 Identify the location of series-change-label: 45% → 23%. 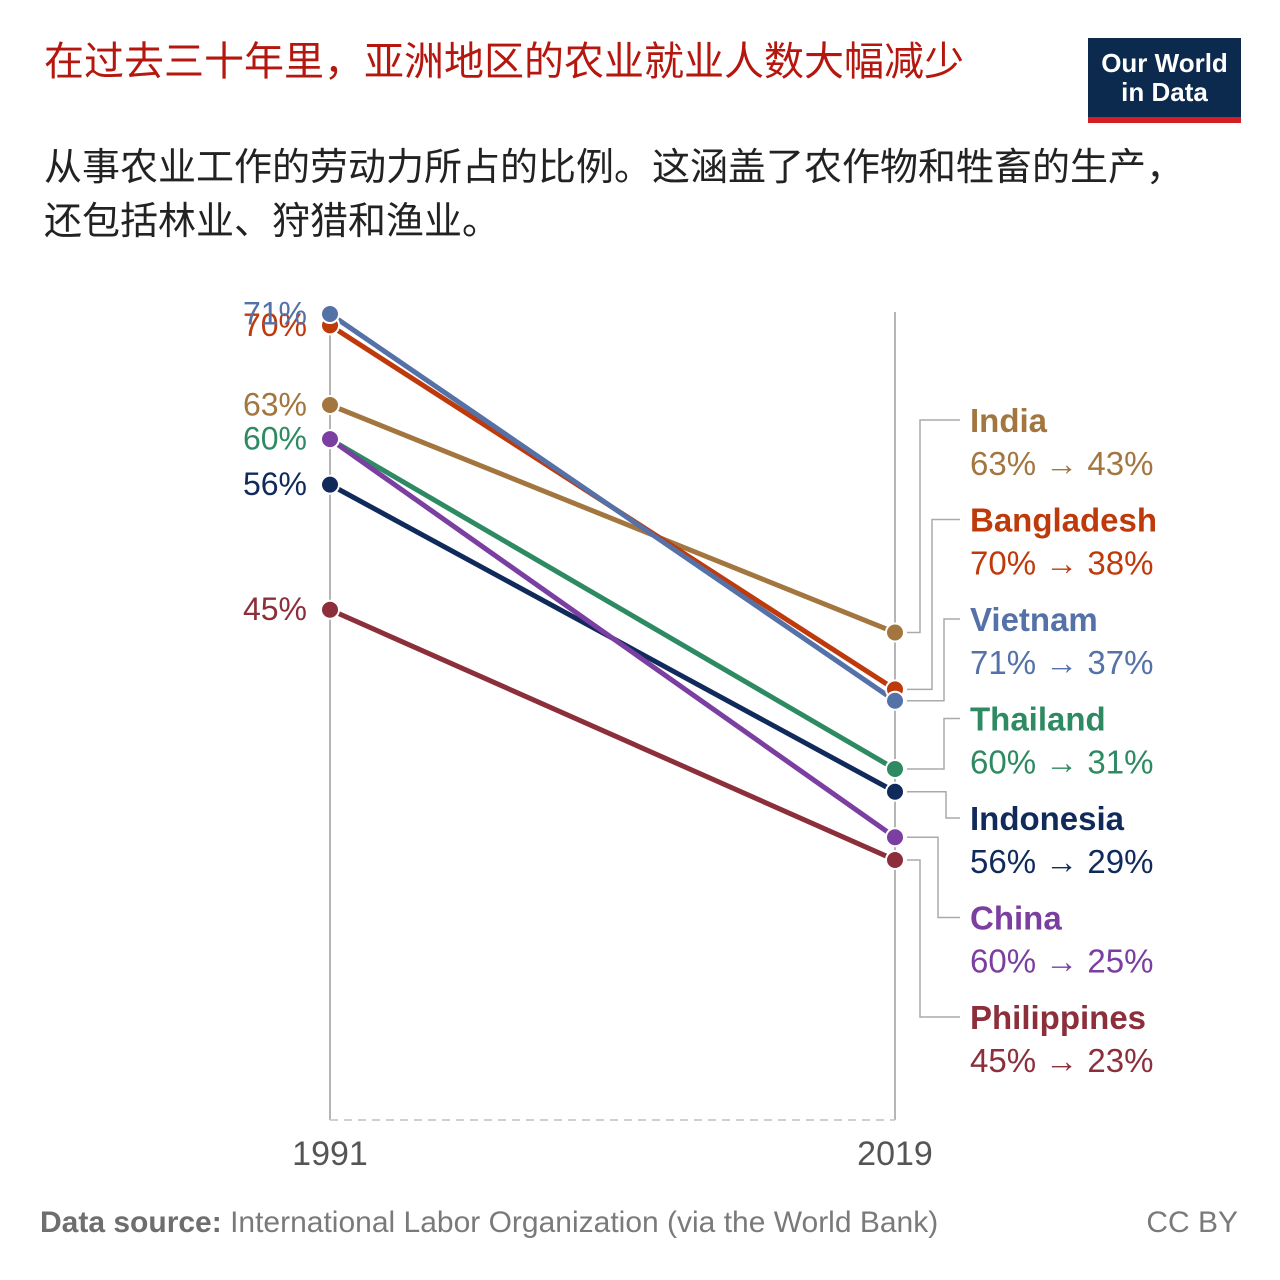
(1061, 1060).